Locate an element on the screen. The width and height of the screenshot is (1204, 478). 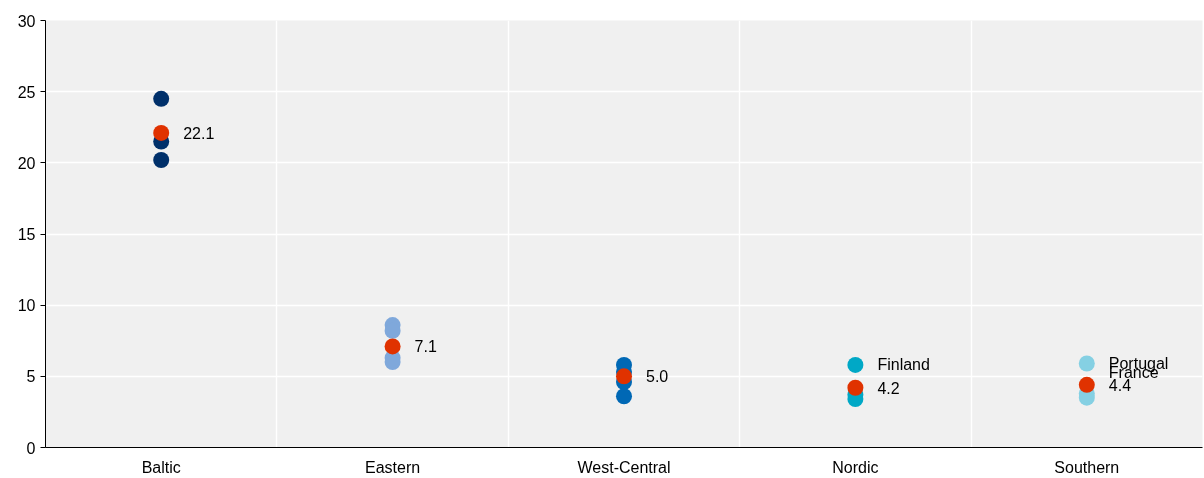
data-label: 4.2 is located at coordinates (888, 388).